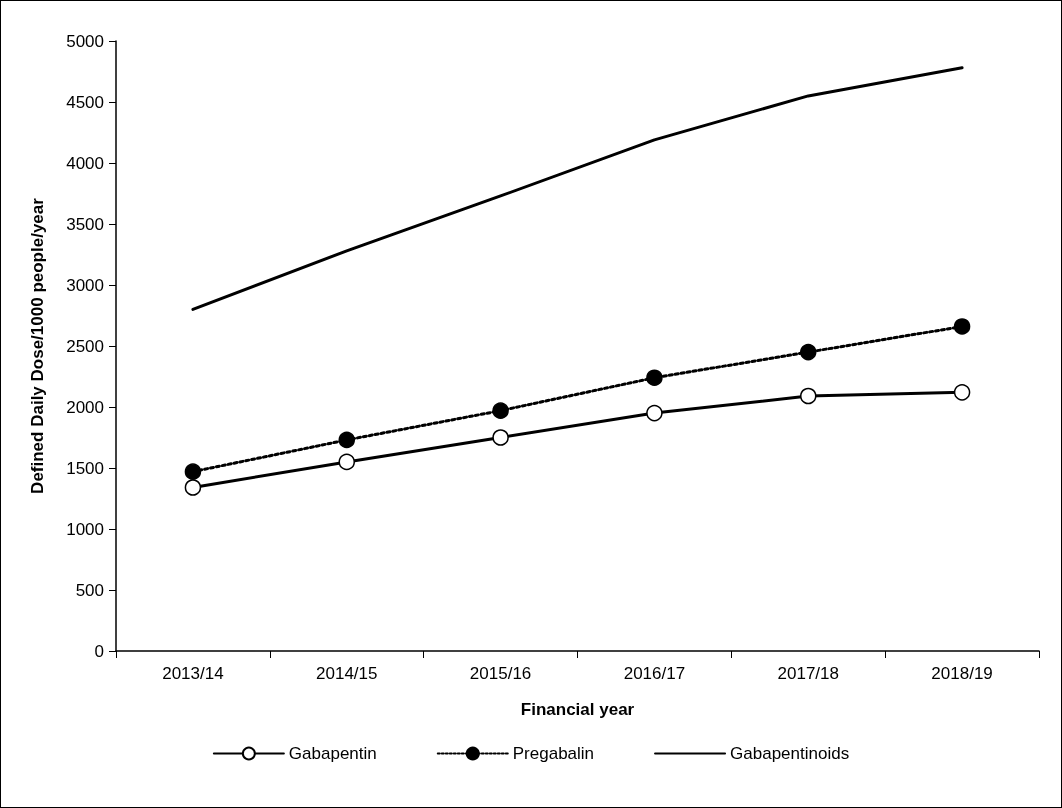 This screenshot has width=1062, height=808. Describe the element at coordinates (85, 346) in the screenshot. I see `y-tick-label: 2500` at that location.